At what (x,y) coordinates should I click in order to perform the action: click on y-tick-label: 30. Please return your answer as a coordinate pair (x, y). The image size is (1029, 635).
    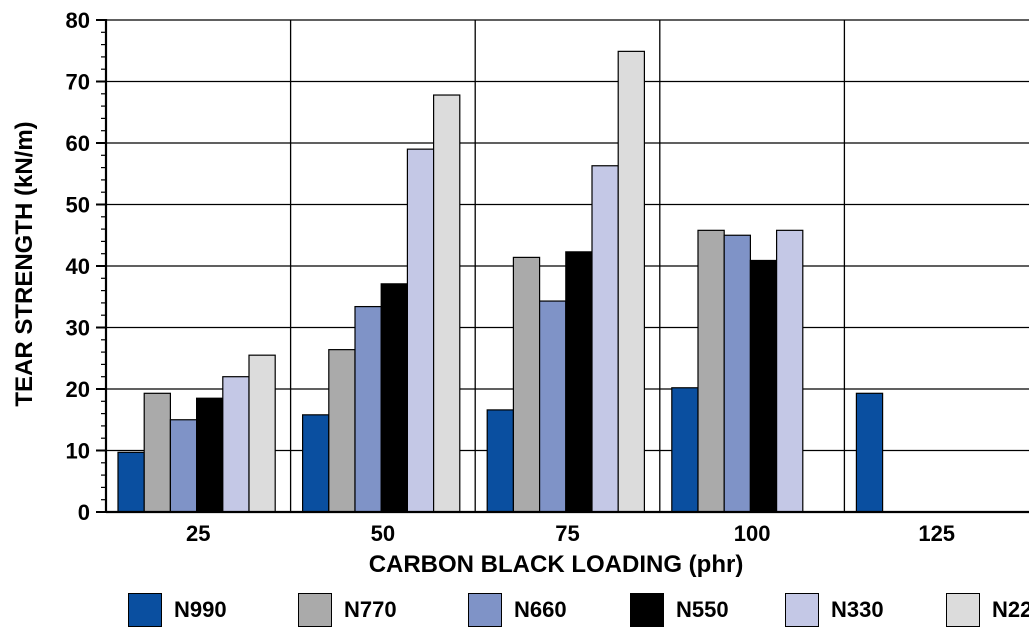
    Looking at the image, I should click on (78, 328).